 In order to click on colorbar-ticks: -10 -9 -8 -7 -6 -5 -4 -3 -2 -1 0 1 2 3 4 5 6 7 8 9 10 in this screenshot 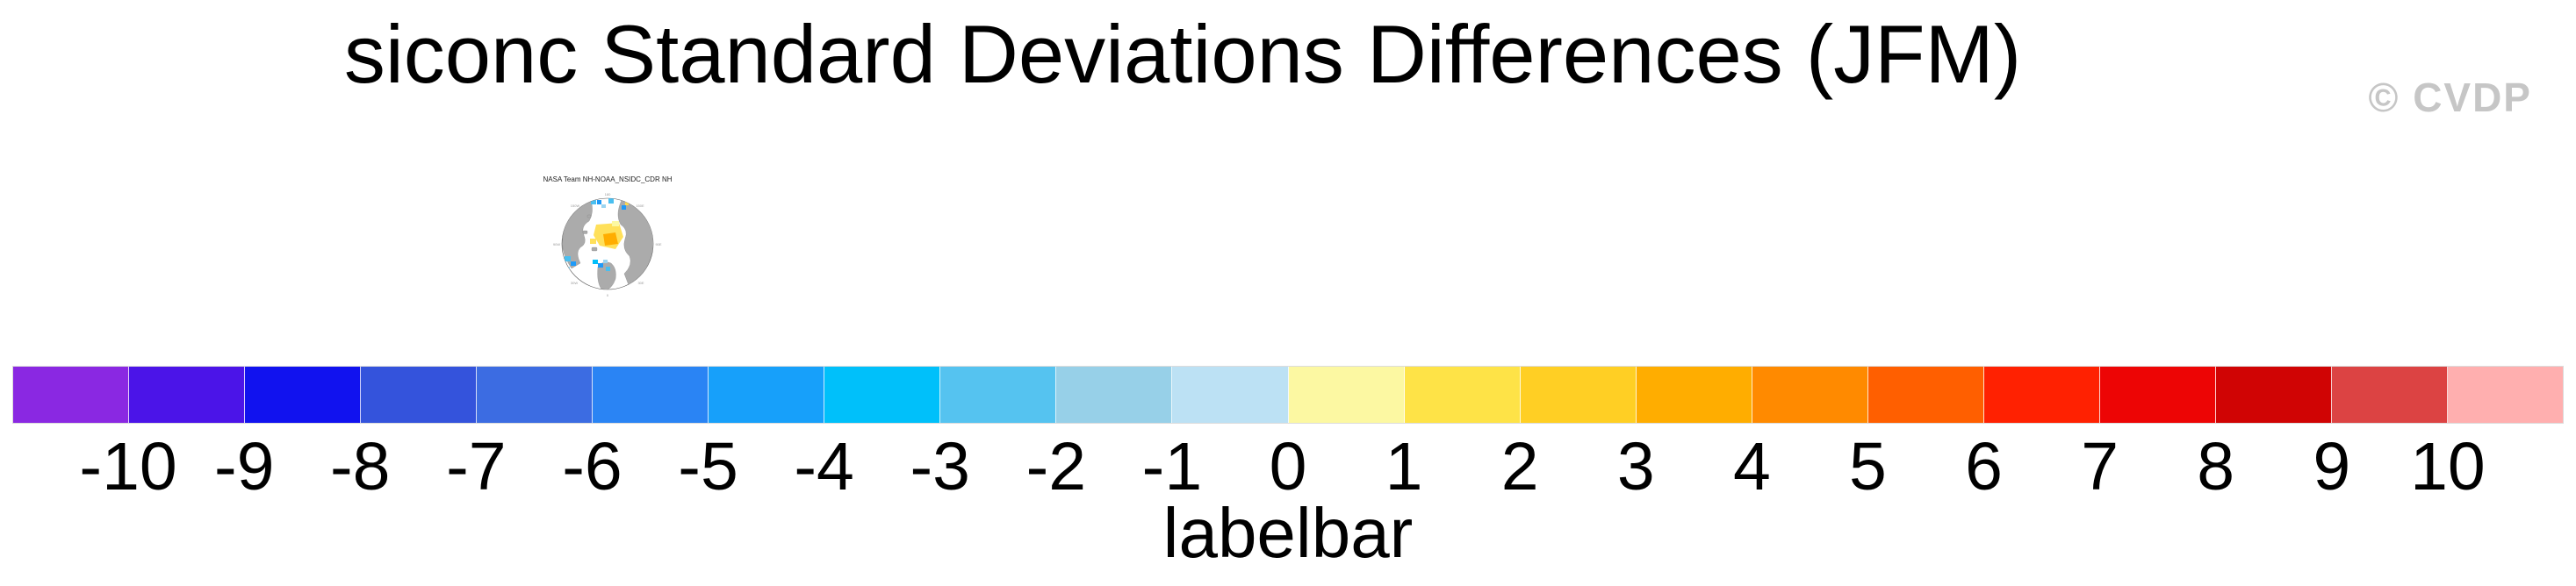, I will do `click(1288, 467)`.